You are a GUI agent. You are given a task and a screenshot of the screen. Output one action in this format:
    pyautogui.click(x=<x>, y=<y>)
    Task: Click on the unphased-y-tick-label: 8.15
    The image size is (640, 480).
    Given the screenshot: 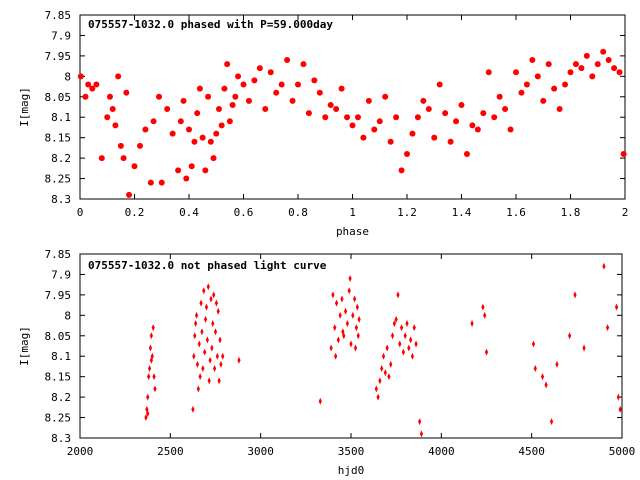 What is the action you would take?
    pyautogui.click(x=58, y=377)
    